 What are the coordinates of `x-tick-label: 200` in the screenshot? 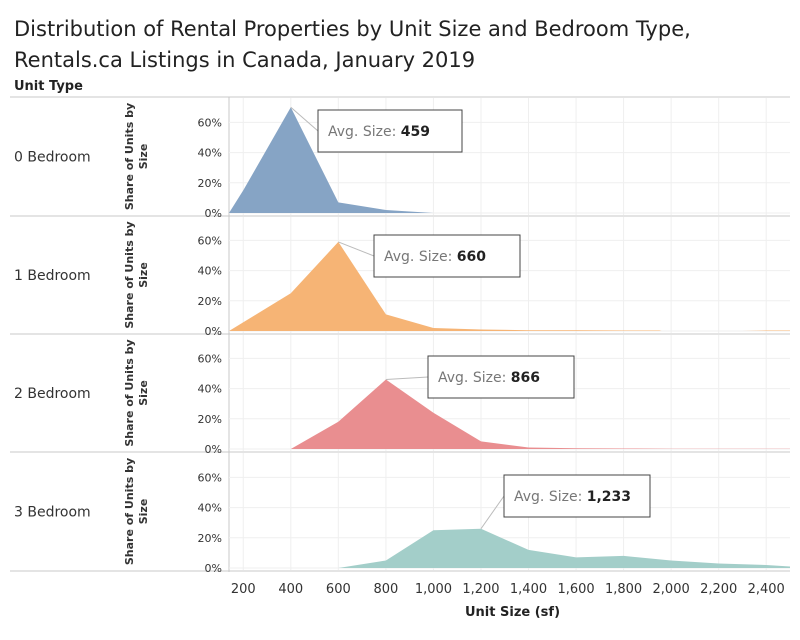 It's located at (243, 589).